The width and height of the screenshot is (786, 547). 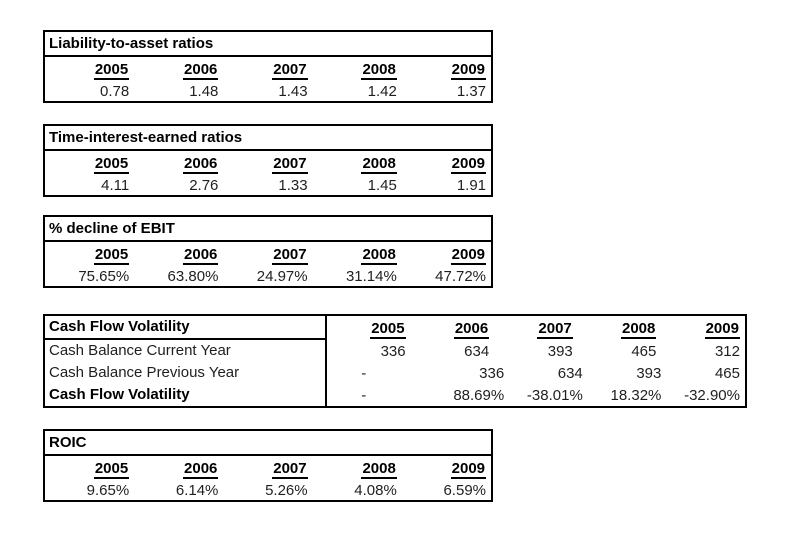 I want to click on value-cell: 47.72%, so click(x=461, y=276).